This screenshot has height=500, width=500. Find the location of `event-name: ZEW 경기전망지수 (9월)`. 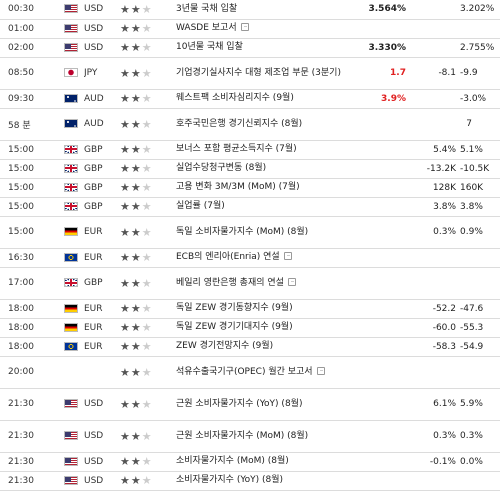

event-name: ZEW 경기전망지수 (9월) is located at coordinates (225, 346).